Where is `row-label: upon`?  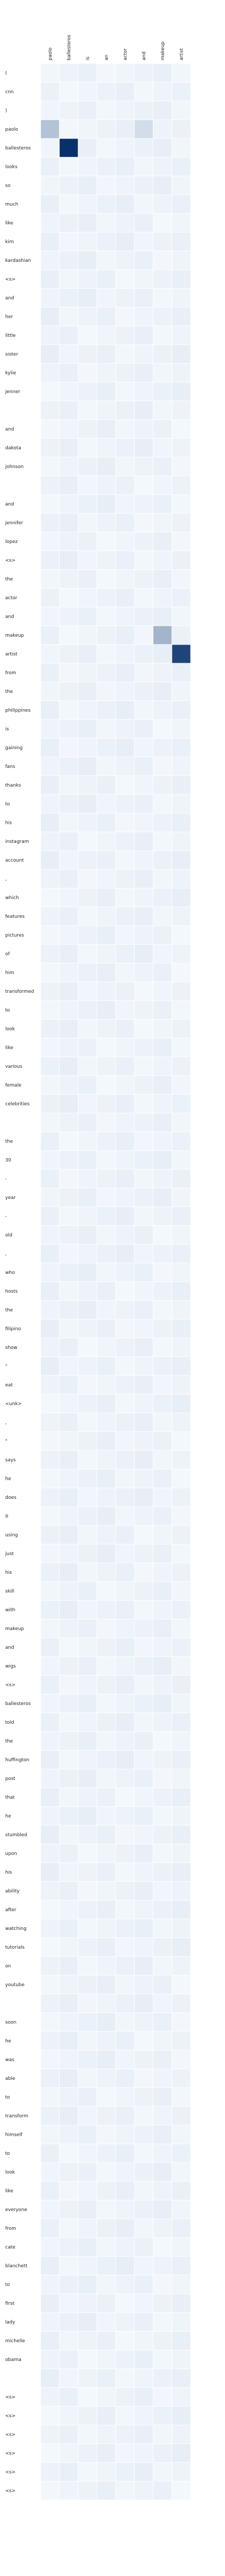 row-label: upon is located at coordinates (11, 1854).